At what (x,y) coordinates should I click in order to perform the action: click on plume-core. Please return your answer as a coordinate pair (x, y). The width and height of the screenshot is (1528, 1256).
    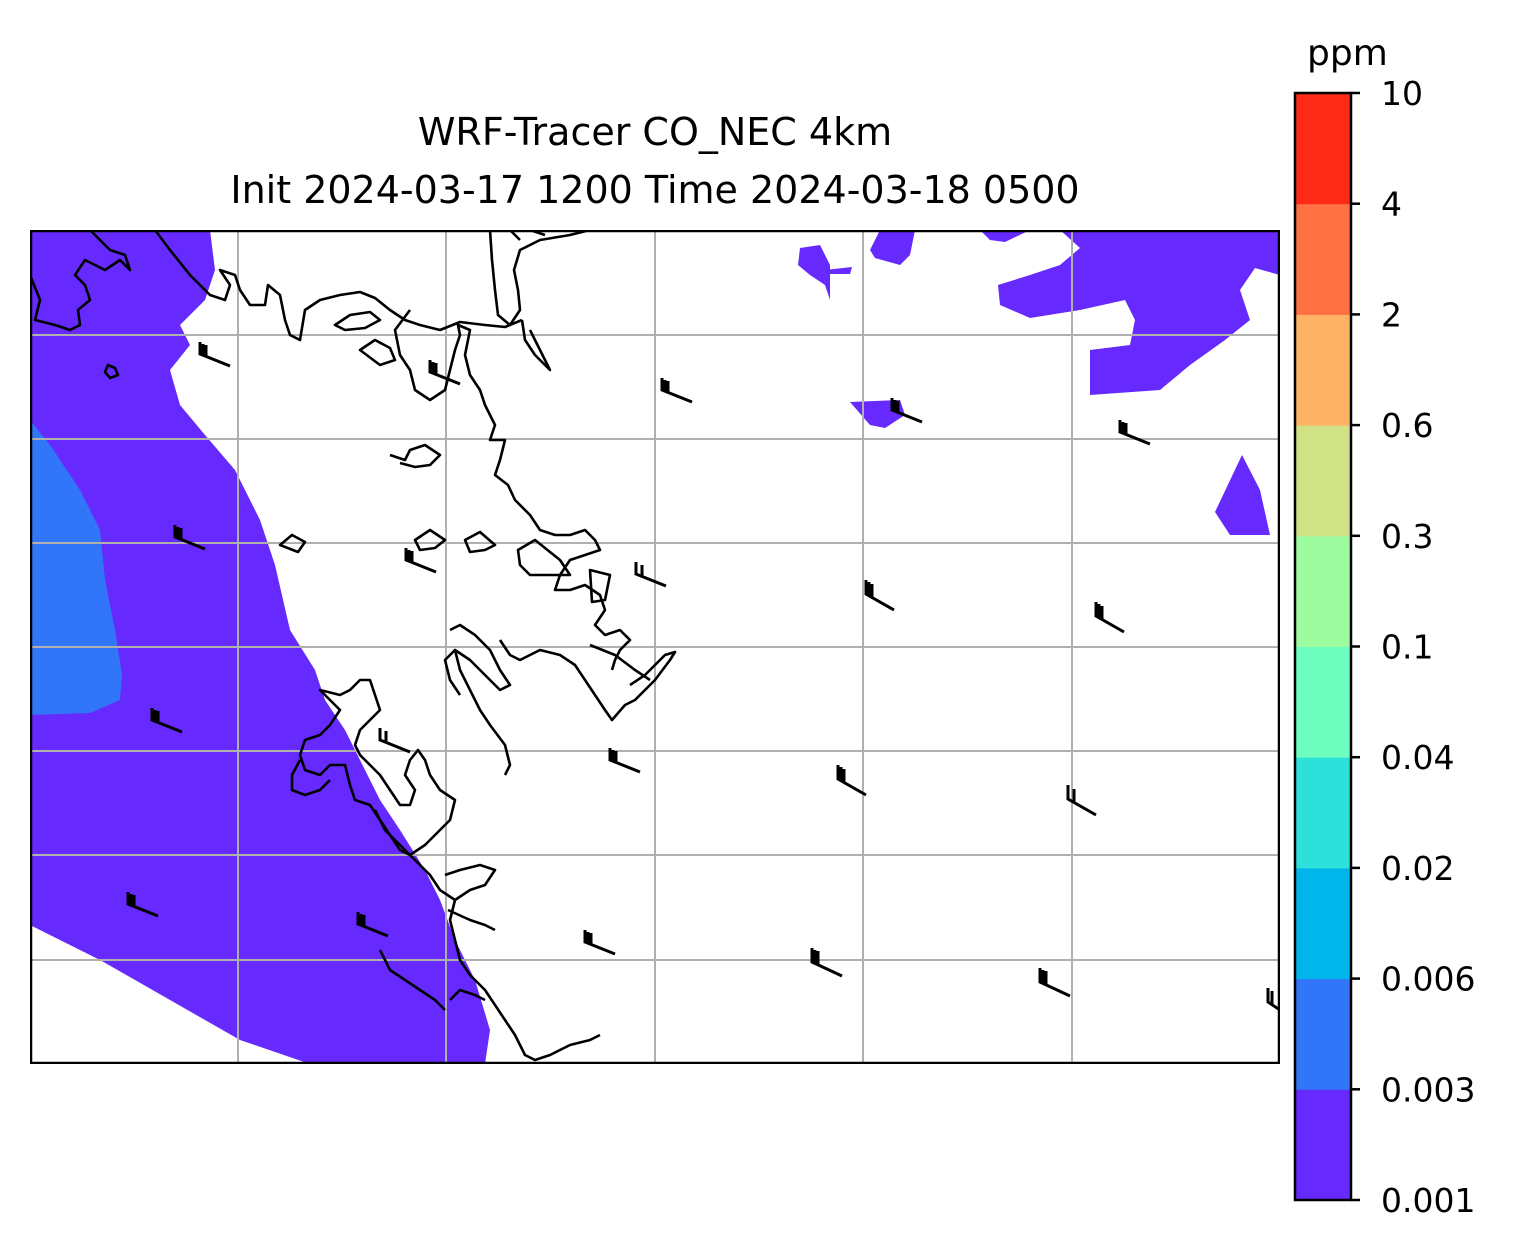
    Looking at the image, I should click on (76, 567).